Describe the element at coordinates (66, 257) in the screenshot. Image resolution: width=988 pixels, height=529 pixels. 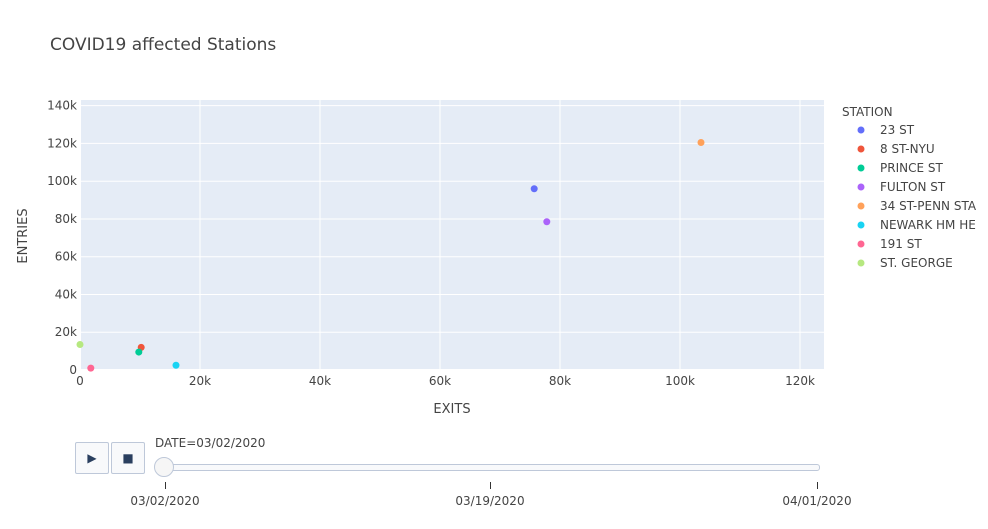
I see `y-tick-label: 60k` at that location.